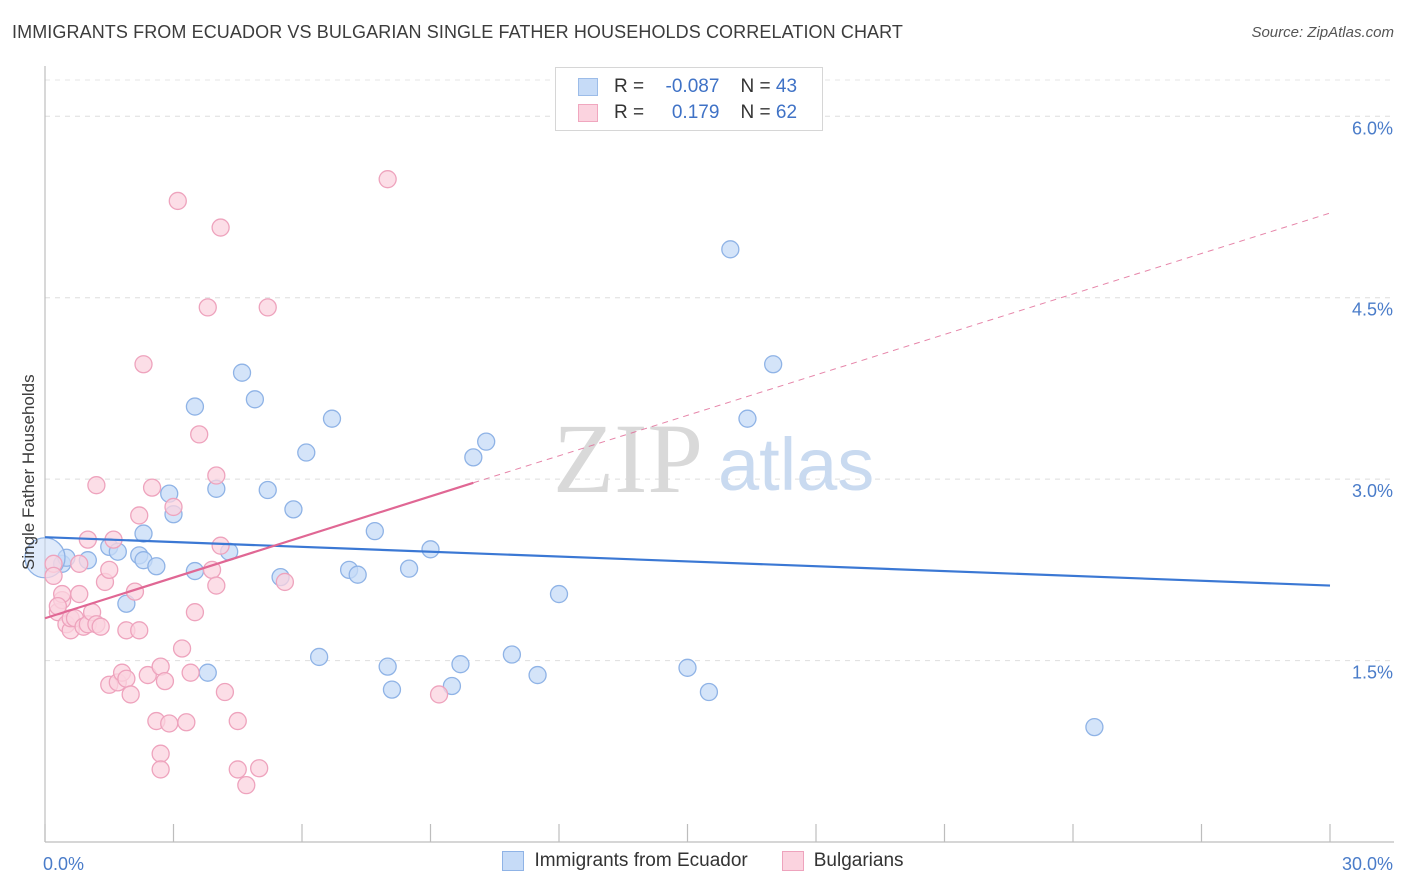 The image size is (1406, 892). Describe the element at coordinates (28, 472) in the screenshot. I see `y-axis-label: Single Father Households` at that location.